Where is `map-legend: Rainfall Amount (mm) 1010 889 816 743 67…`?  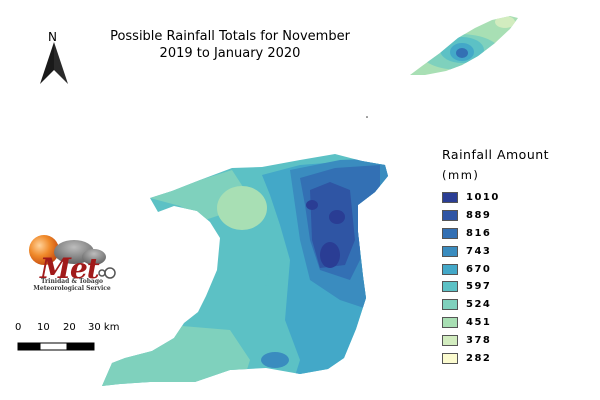 map-legend: Rainfall Amount (mm) 1010 889 816 743 67… is located at coordinates (495, 256).